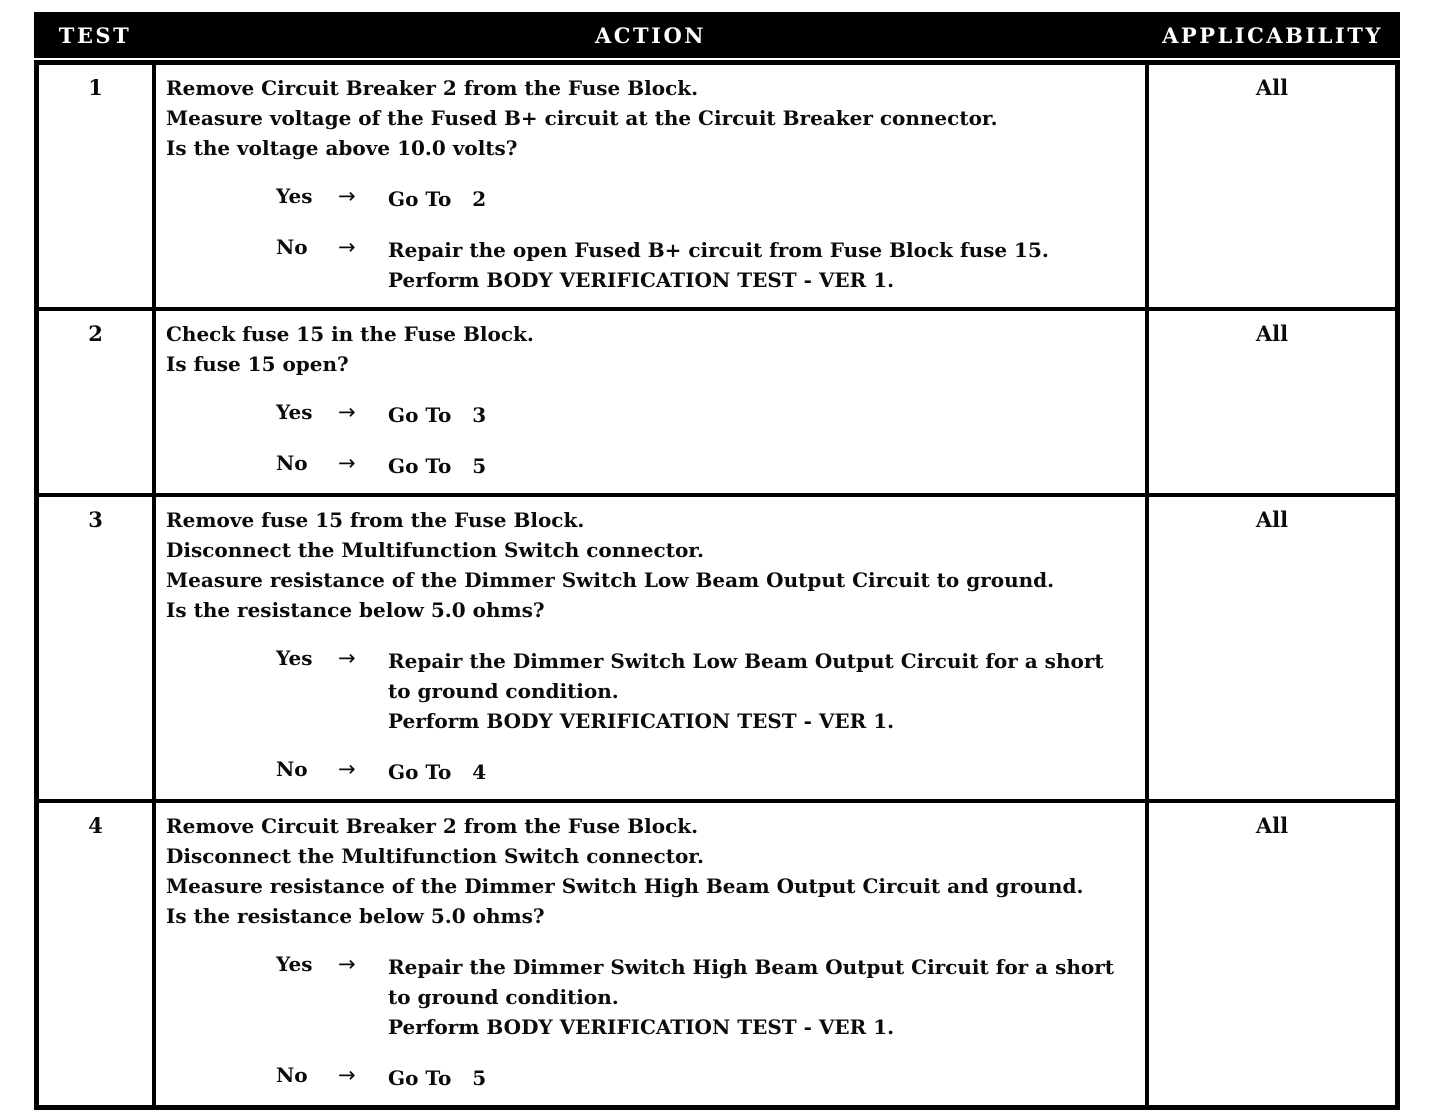 This screenshot has width=1440, height=1114. What do you see at coordinates (717, 35) in the screenshot?
I see `table-header: TEST ACTION APPLICABILITY` at bounding box center [717, 35].